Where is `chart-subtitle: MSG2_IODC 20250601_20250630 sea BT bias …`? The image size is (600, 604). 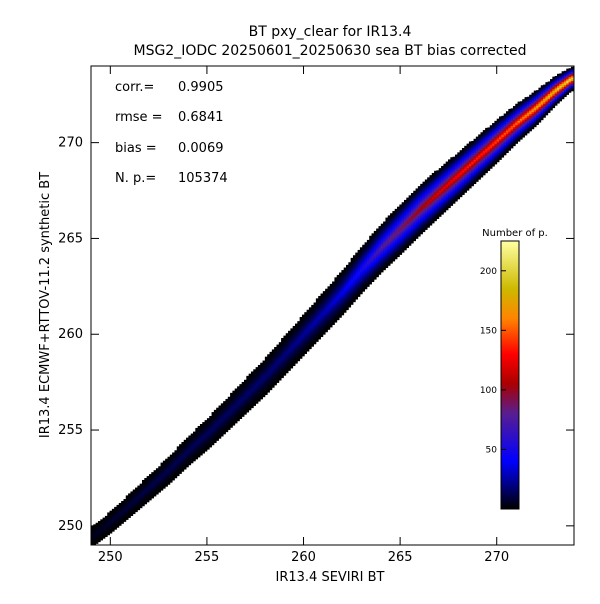
chart-subtitle: MSG2_IODC 20250601_20250630 sea BT bias … is located at coordinates (329, 51).